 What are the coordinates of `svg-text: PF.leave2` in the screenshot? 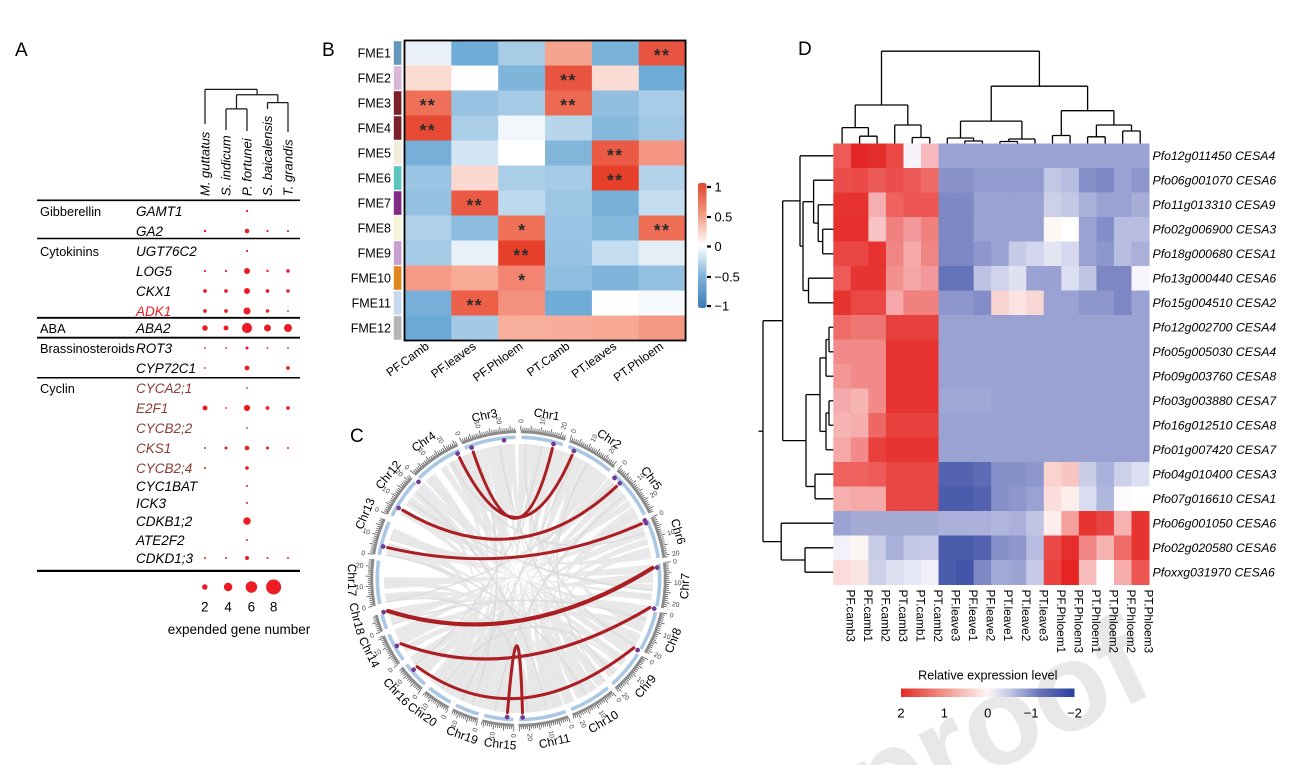 It's located at (991, 616).